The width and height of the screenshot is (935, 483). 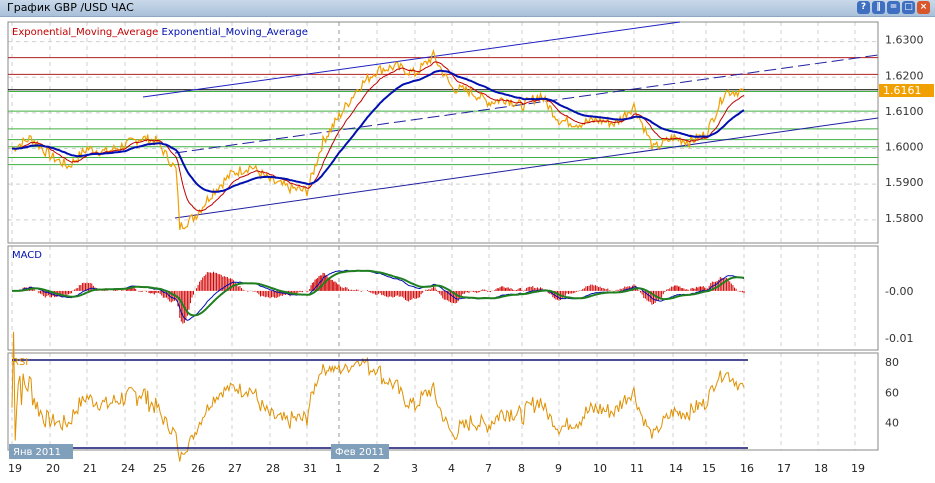 What do you see at coordinates (904, 40) in the screenshot?
I see `y-tick-label: 1.6300` at bounding box center [904, 40].